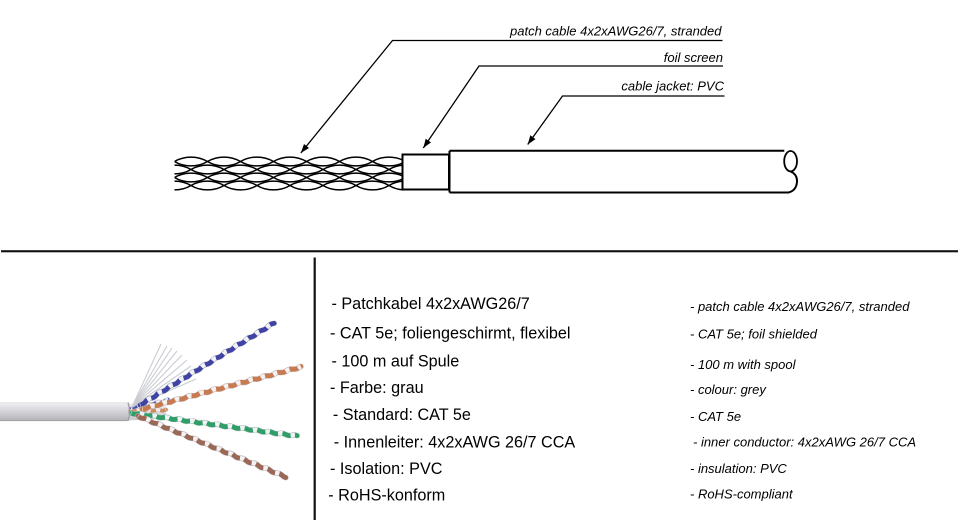  What do you see at coordinates (377, 388) in the screenshot?
I see `svg-text: - Farbe: grau` at bounding box center [377, 388].